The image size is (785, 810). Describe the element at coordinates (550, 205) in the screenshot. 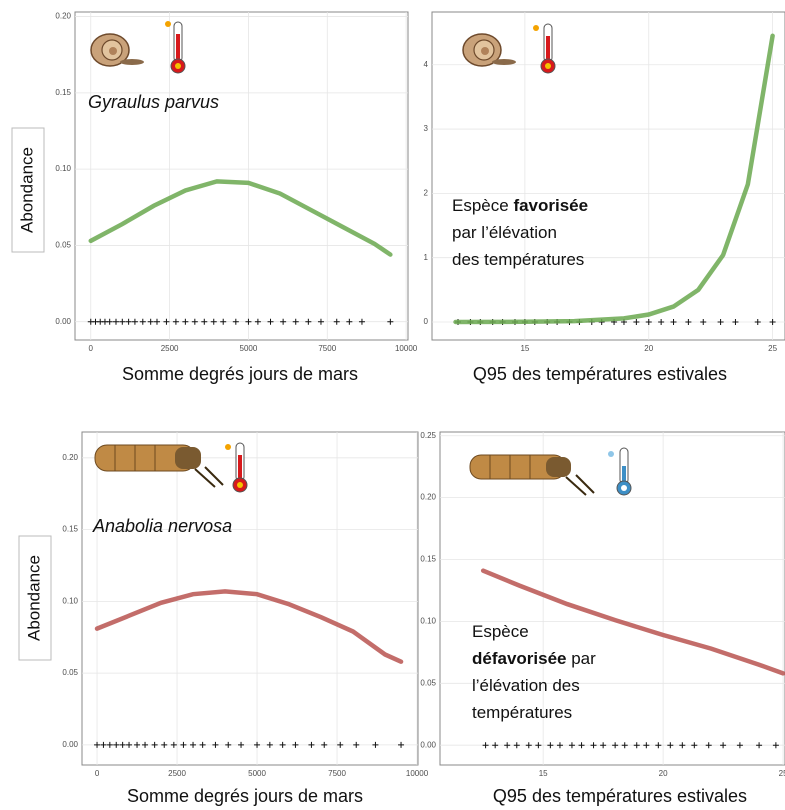

I see `annotation-segment: favorisée` at that location.